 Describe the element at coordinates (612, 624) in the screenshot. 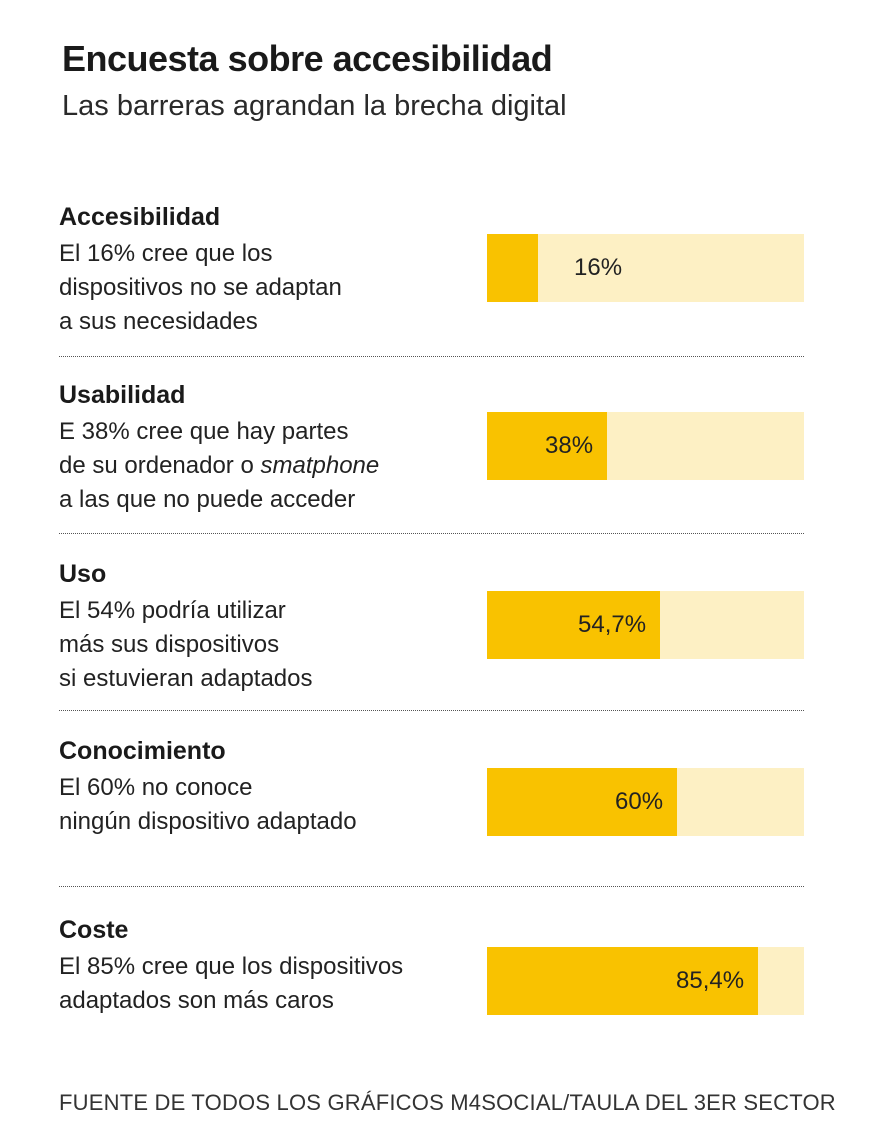

I see `data-label: 54,7%` at that location.